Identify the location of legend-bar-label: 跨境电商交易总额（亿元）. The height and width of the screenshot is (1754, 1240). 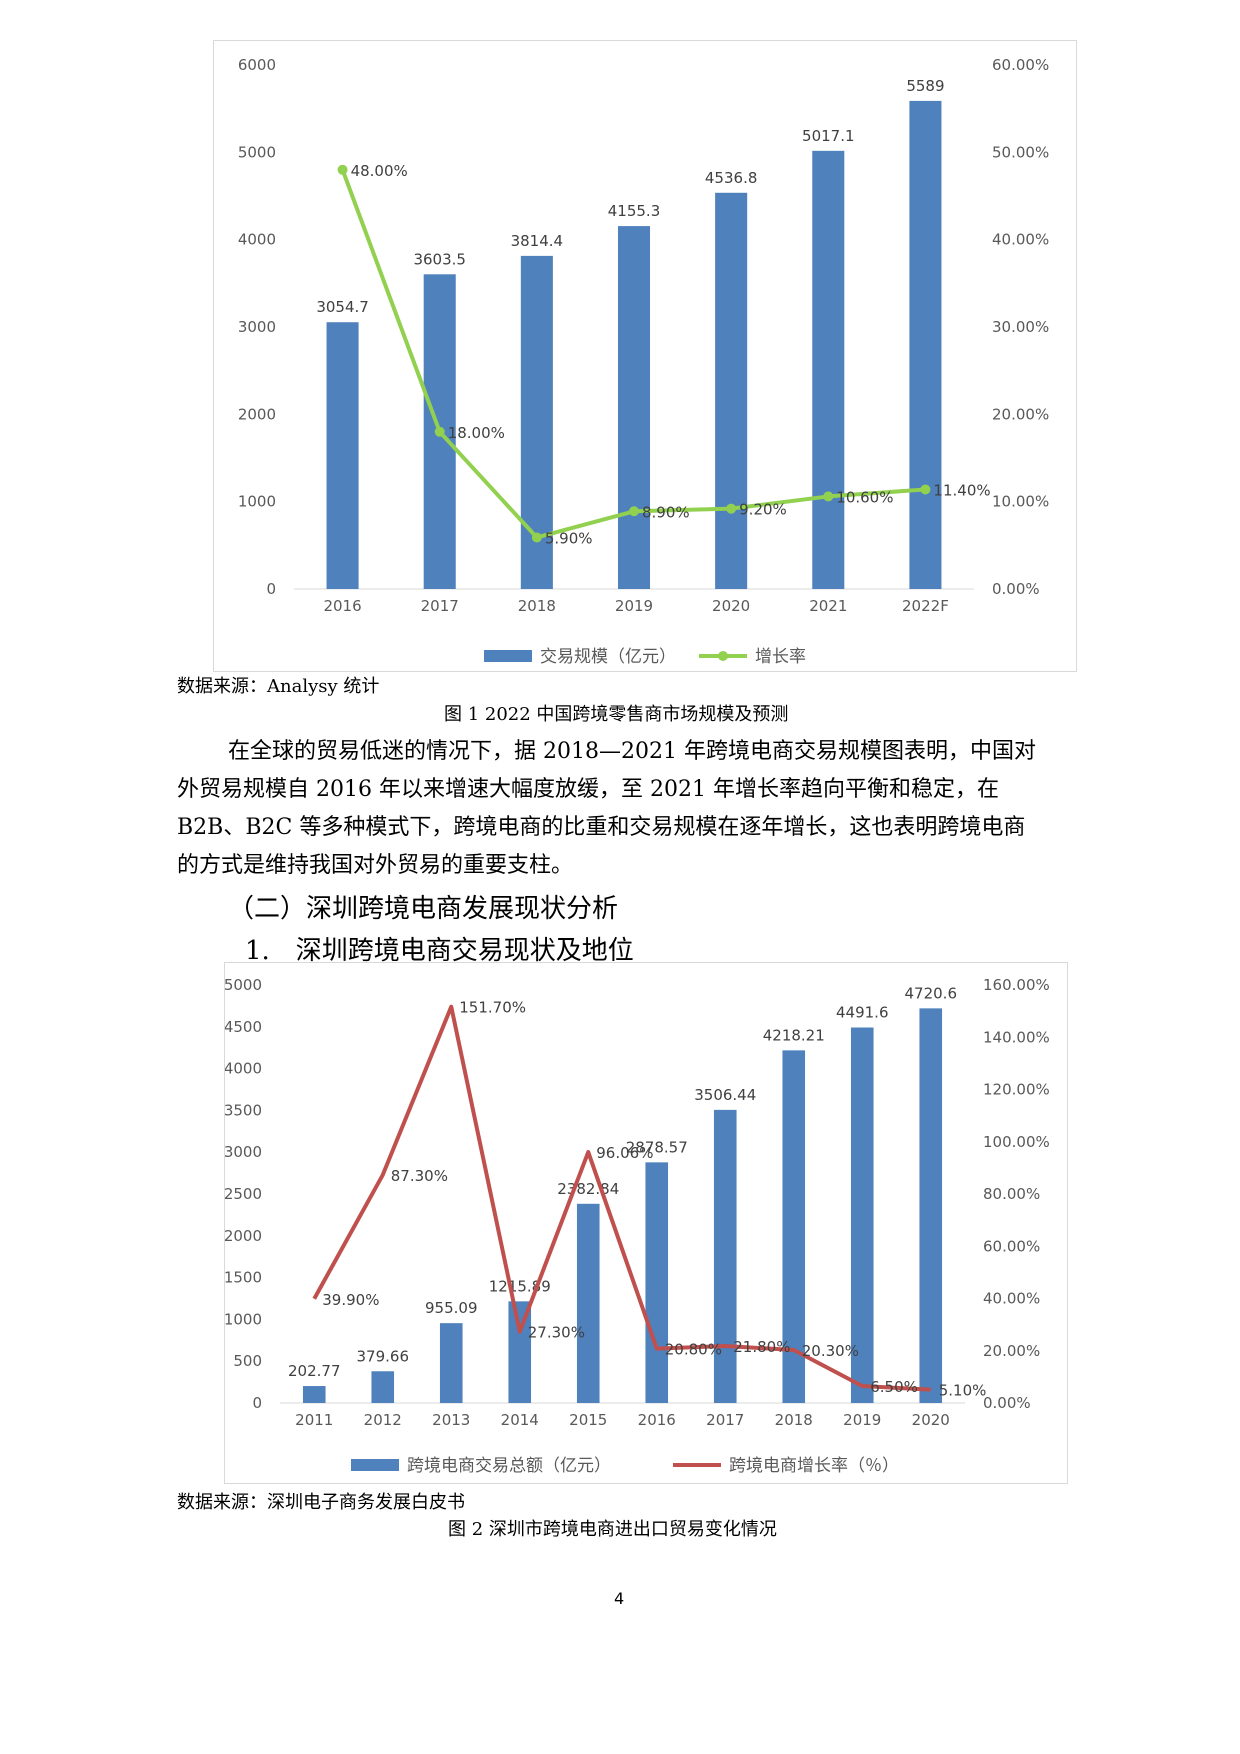
(509, 1466).